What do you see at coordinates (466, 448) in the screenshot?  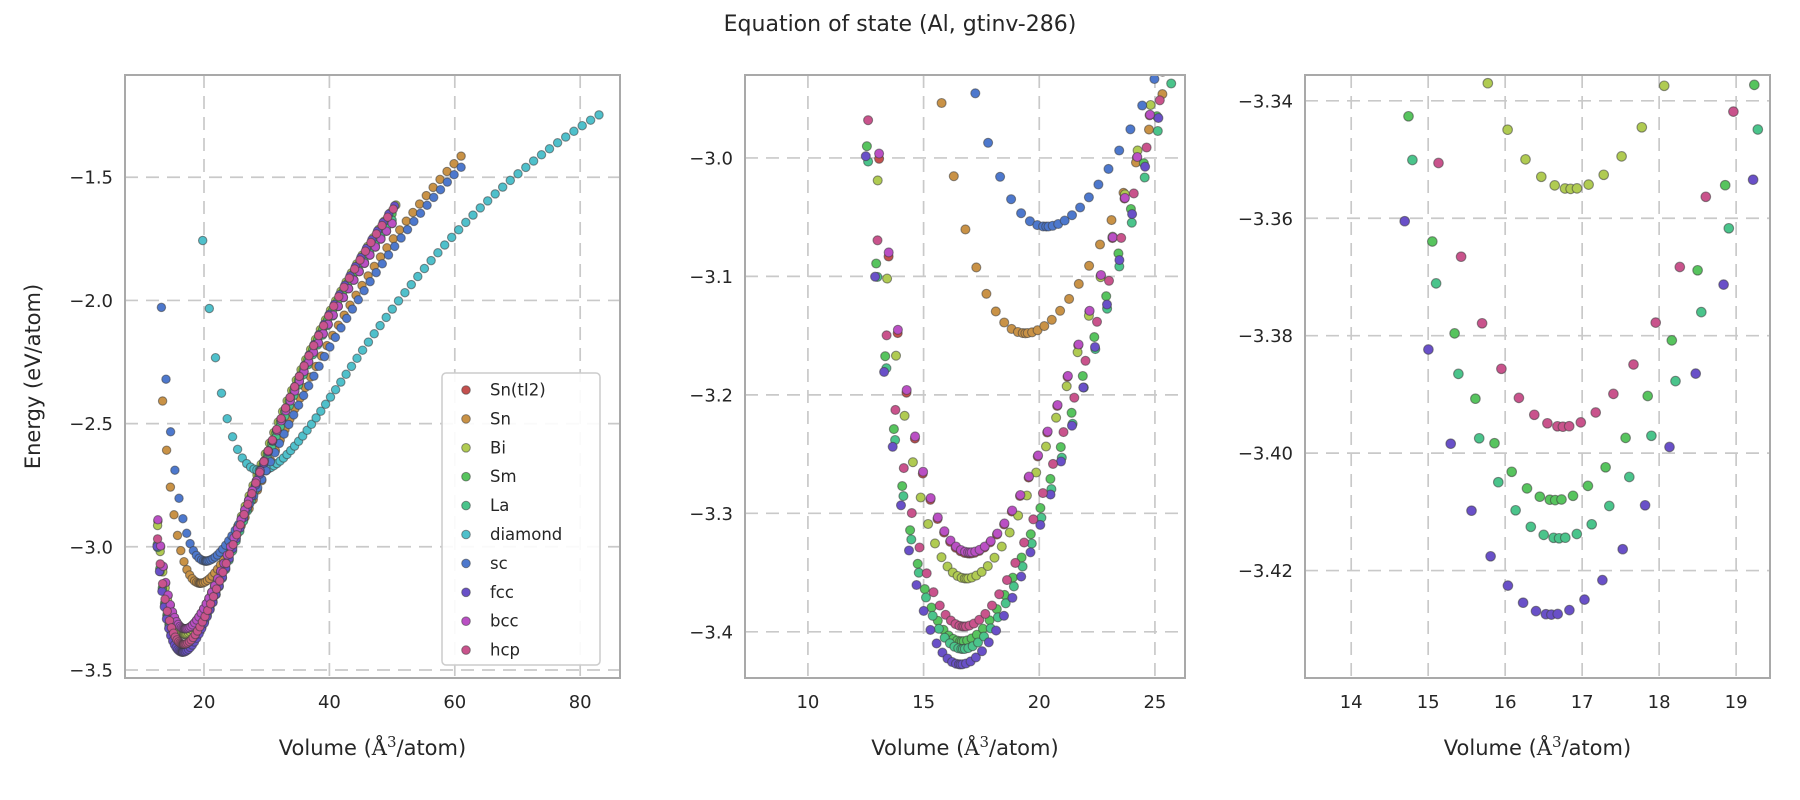 I see `legend-marker-Bi` at bounding box center [466, 448].